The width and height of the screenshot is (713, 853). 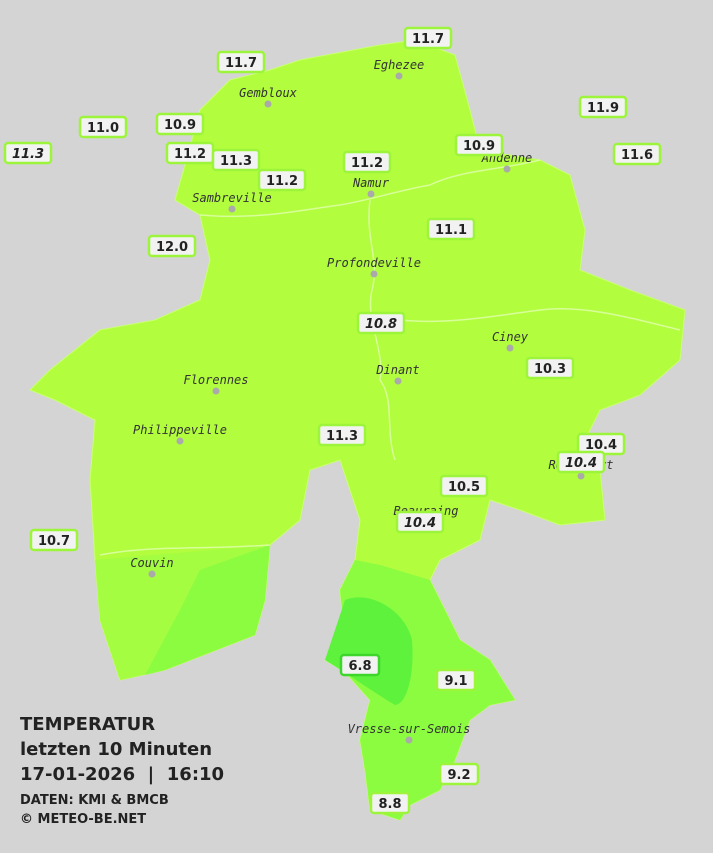 I want to click on station-value: 10.5, so click(x=464, y=487).